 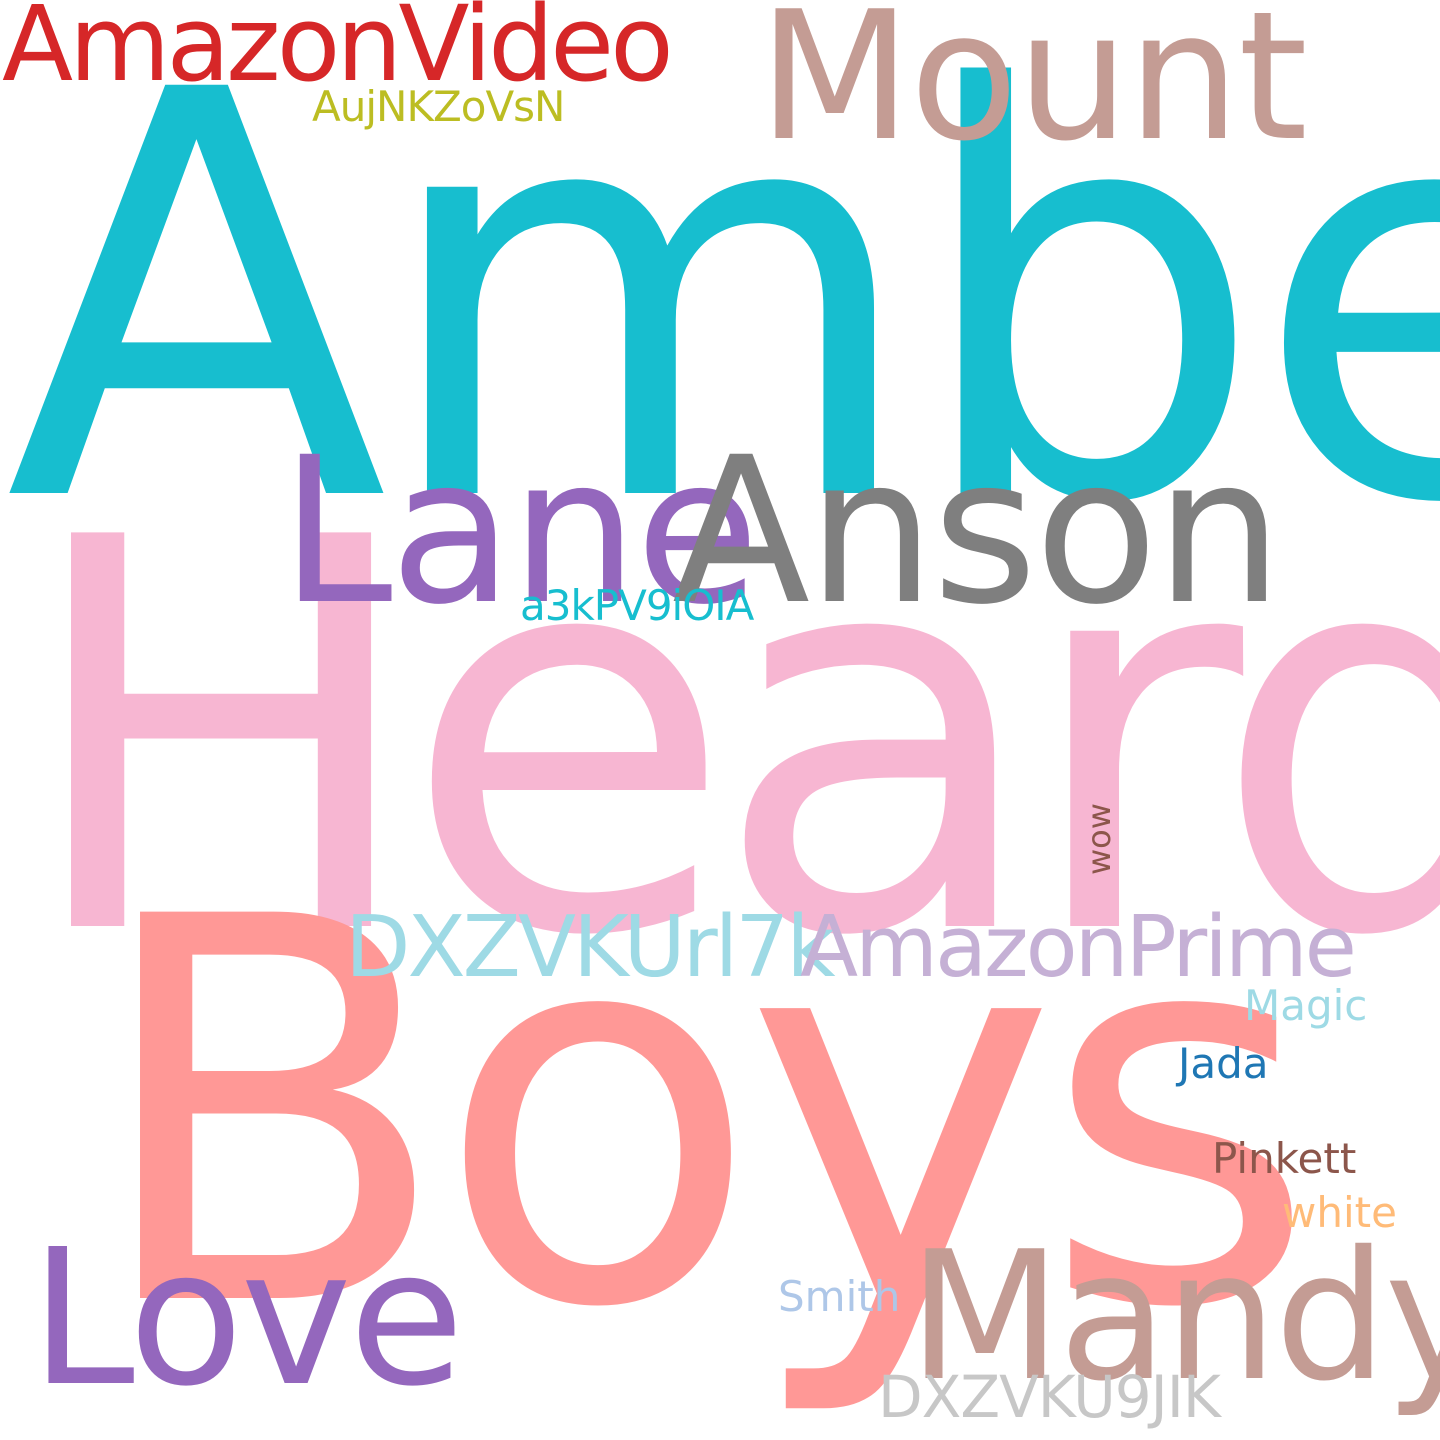 I want to click on word-magic: Magic, so click(x=1306, y=1005).